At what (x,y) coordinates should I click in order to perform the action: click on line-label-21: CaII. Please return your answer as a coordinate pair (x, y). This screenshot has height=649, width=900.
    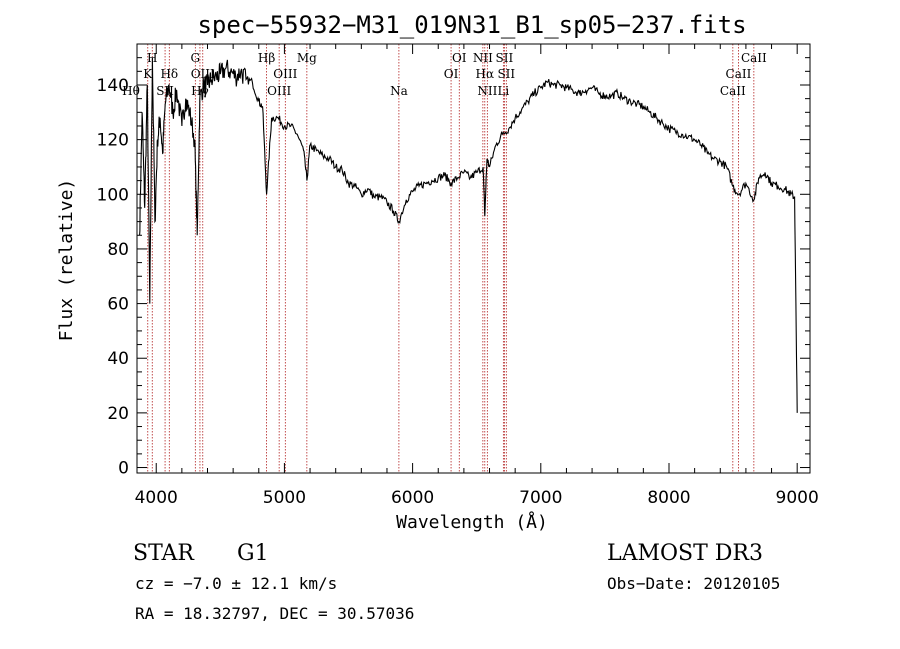
    Looking at the image, I should click on (733, 91).